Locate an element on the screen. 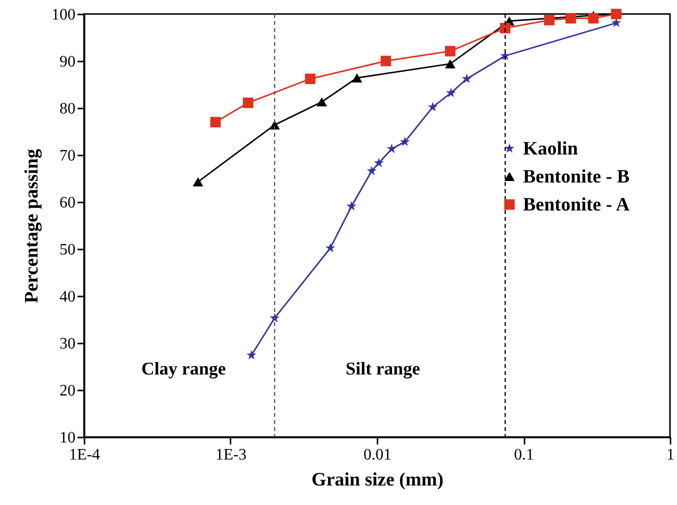  legend-label: Kaolin is located at coordinates (550, 149).